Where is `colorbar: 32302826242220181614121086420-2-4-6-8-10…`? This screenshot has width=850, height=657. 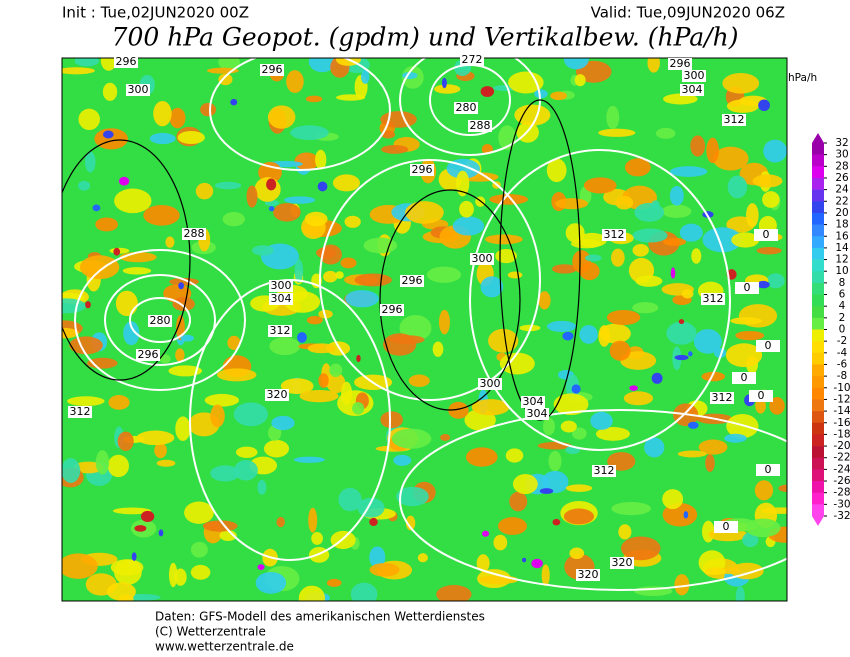
colorbar: 32302826242220181614121086420-2-4-6-8-10… is located at coordinates (831, 329).